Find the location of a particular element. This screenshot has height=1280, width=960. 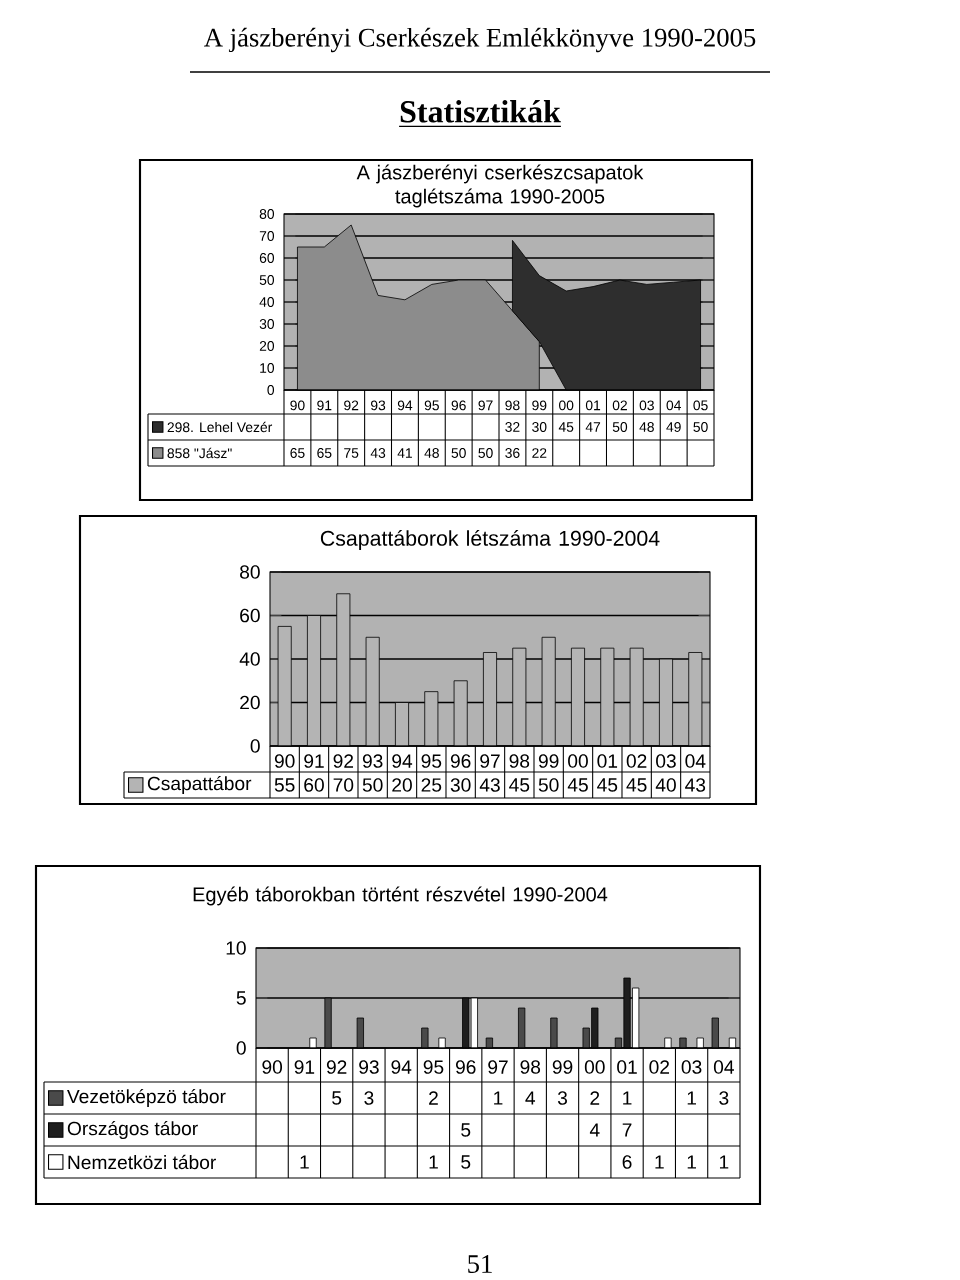

legend-label: Országos tábor is located at coordinates (132, 1130).